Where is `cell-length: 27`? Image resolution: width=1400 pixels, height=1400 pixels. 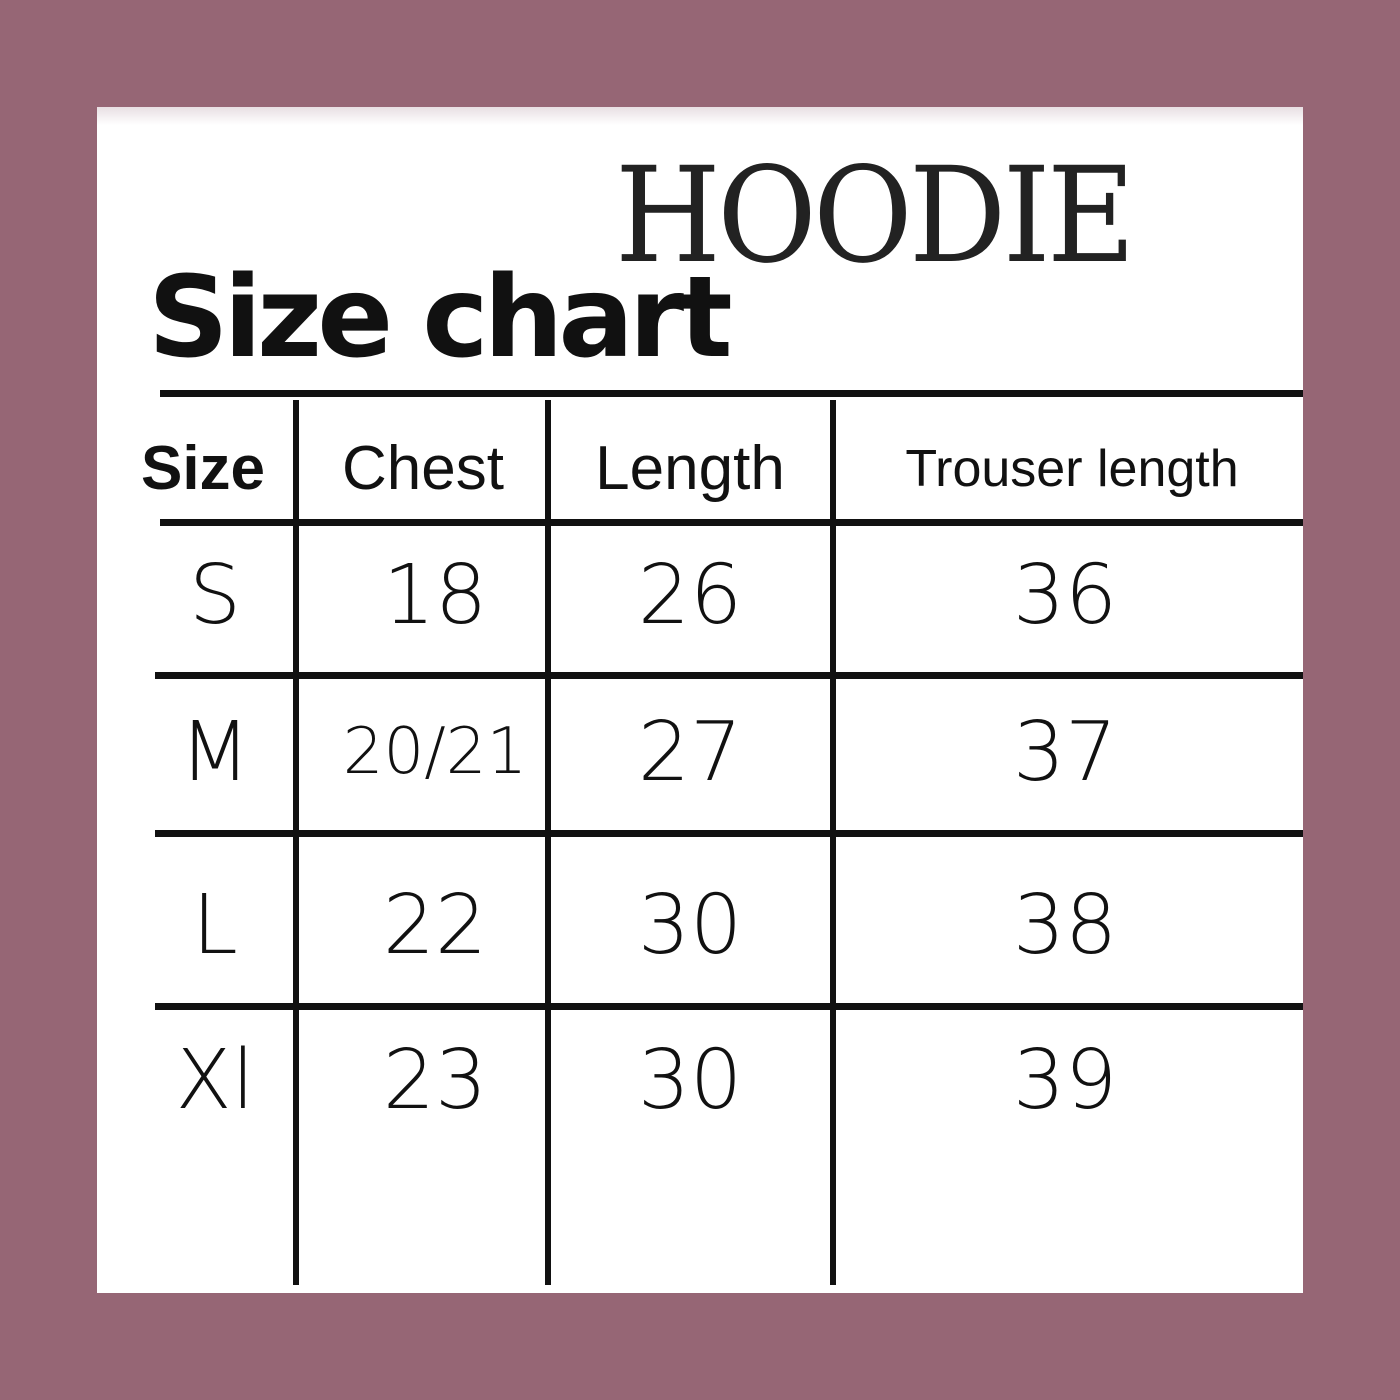
cell-length: 27 is located at coordinates (690, 752).